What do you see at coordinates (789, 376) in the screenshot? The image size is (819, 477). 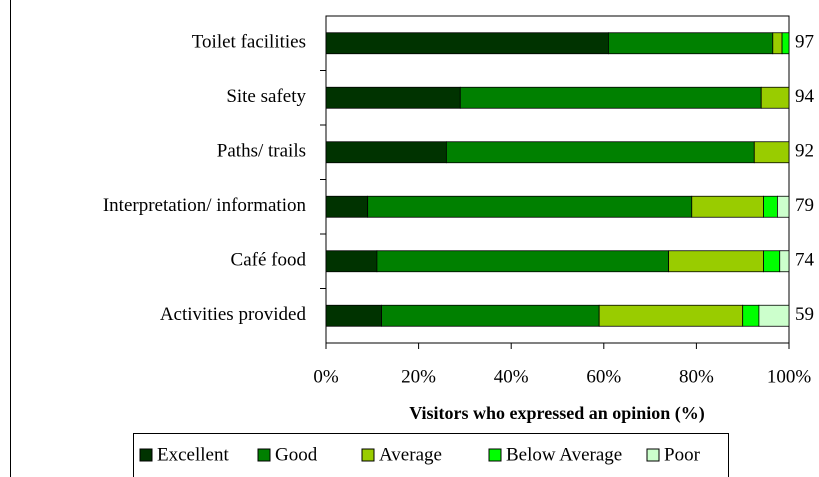 I see `x-tick-label: 100%` at bounding box center [789, 376].